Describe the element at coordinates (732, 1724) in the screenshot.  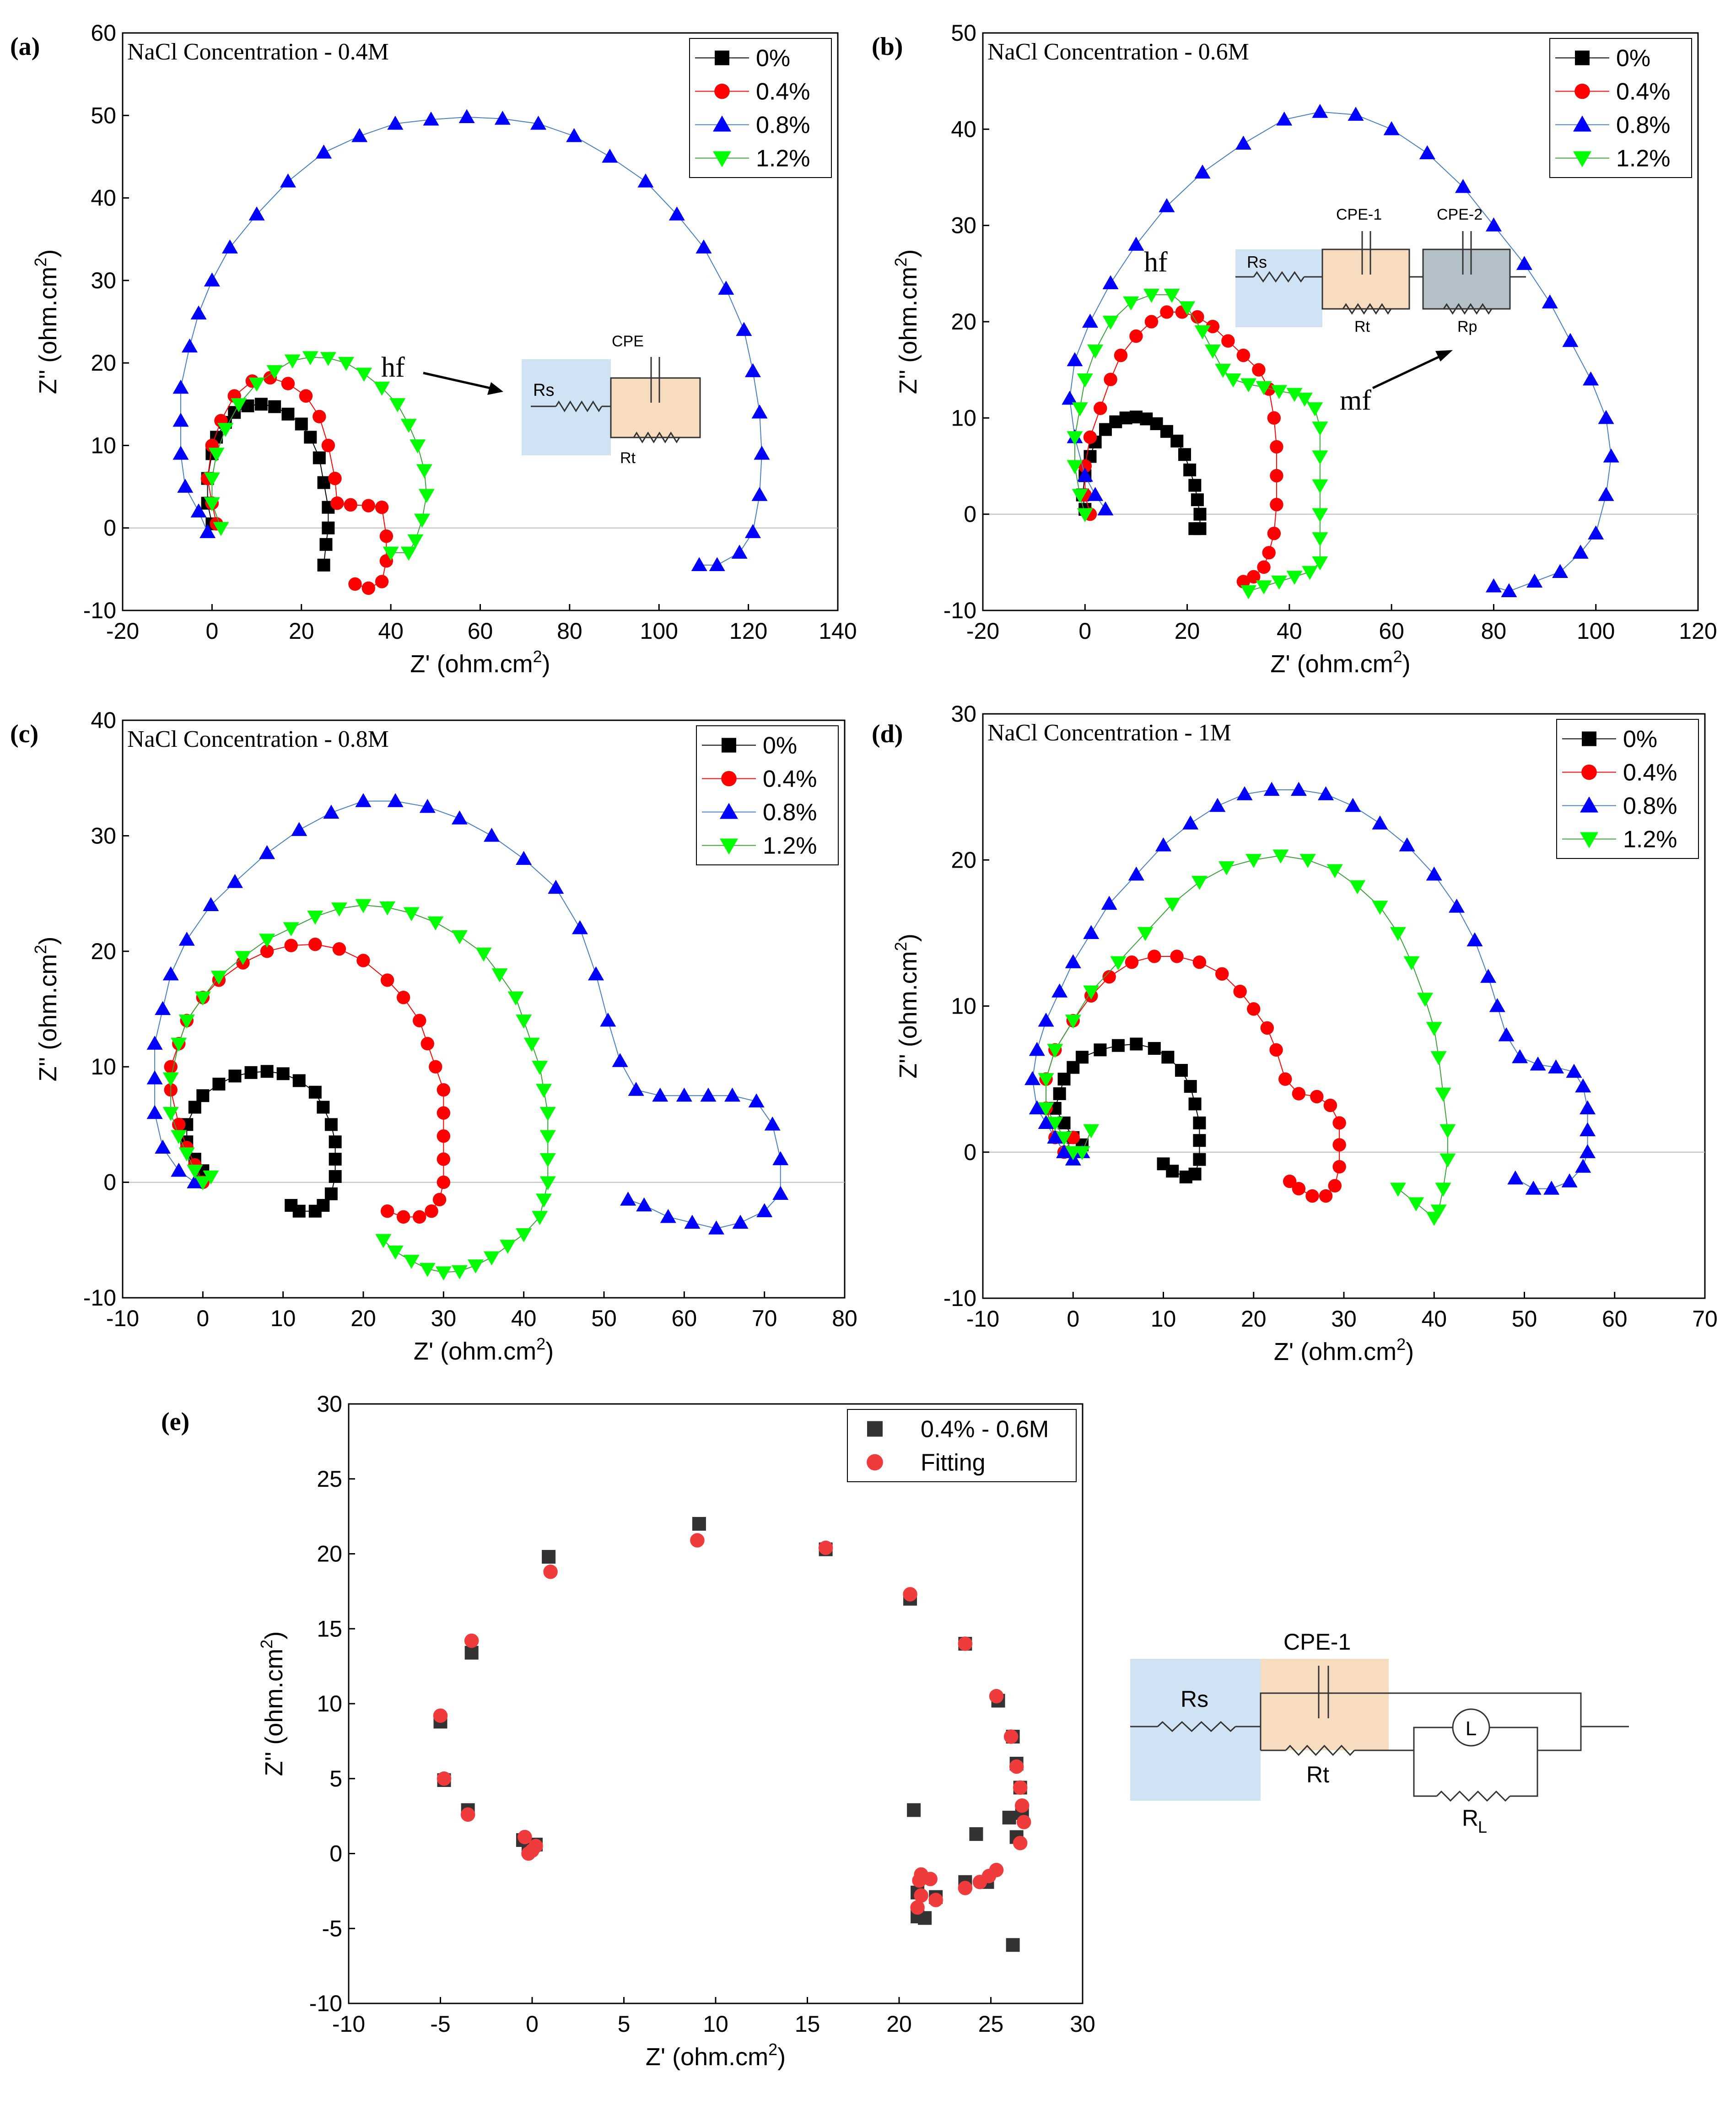
I see `series-Fitting` at that location.